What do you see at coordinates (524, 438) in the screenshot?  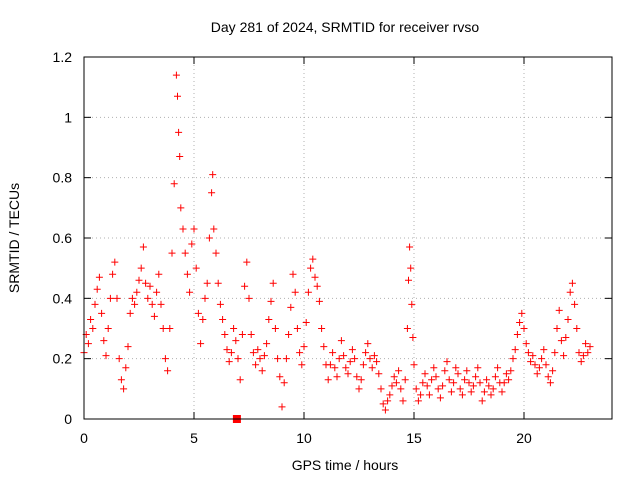 I see `x-tick-label: 20` at bounding box center [524, 438].